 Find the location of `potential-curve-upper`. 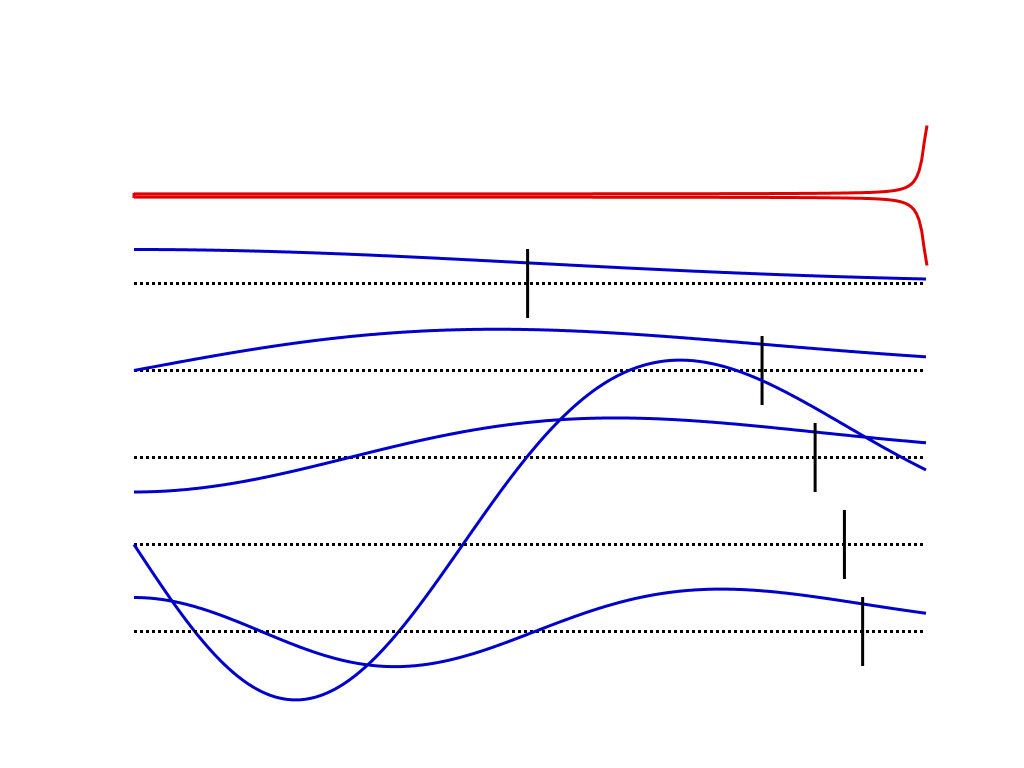

potential-curve-upper is located at coordinates (531, 160).